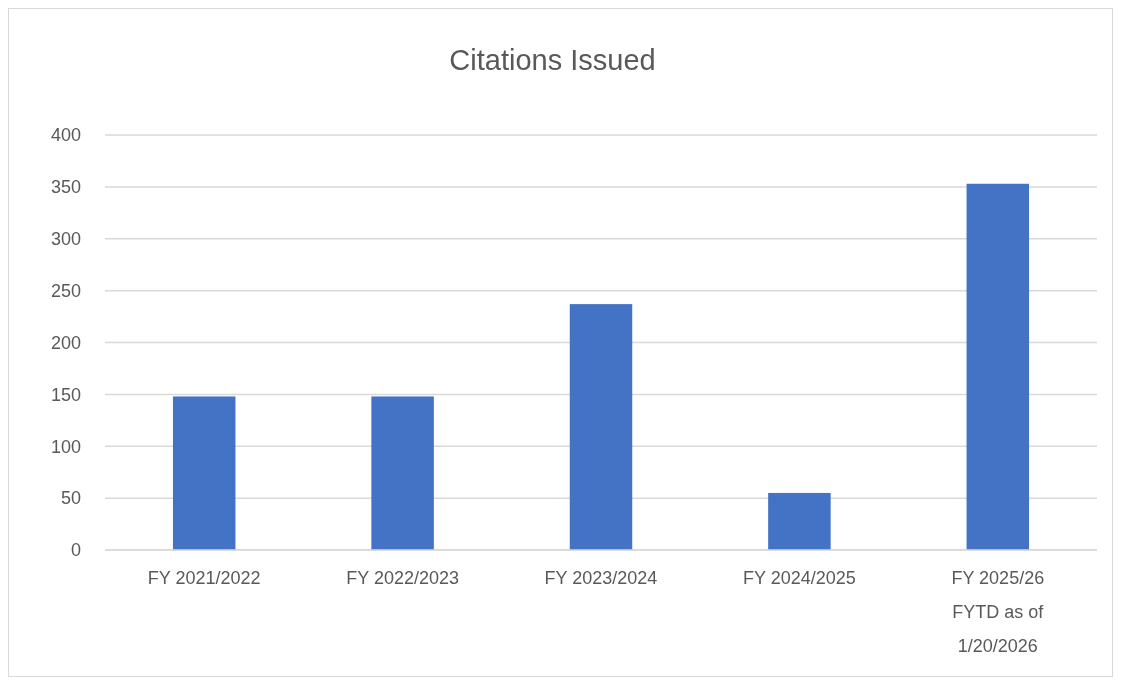 The width and height of the screenshot is (1121, 685). What do you see at coordinates (204, 578) in the screenshot?
I see `x-tick-label: FY 2021/2022` at bounding box center [204, 578].